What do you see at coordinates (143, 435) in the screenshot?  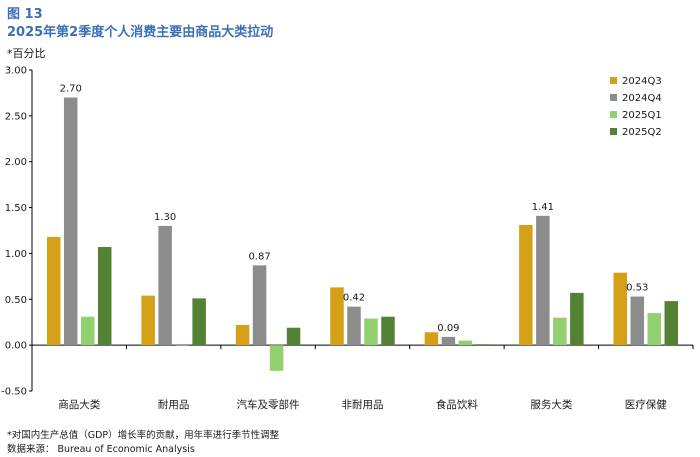 I see `footnote: *对国内生产总值（GDP）增长率的贡献，用年率进行季节性调整` at bounding box center [143, 435].